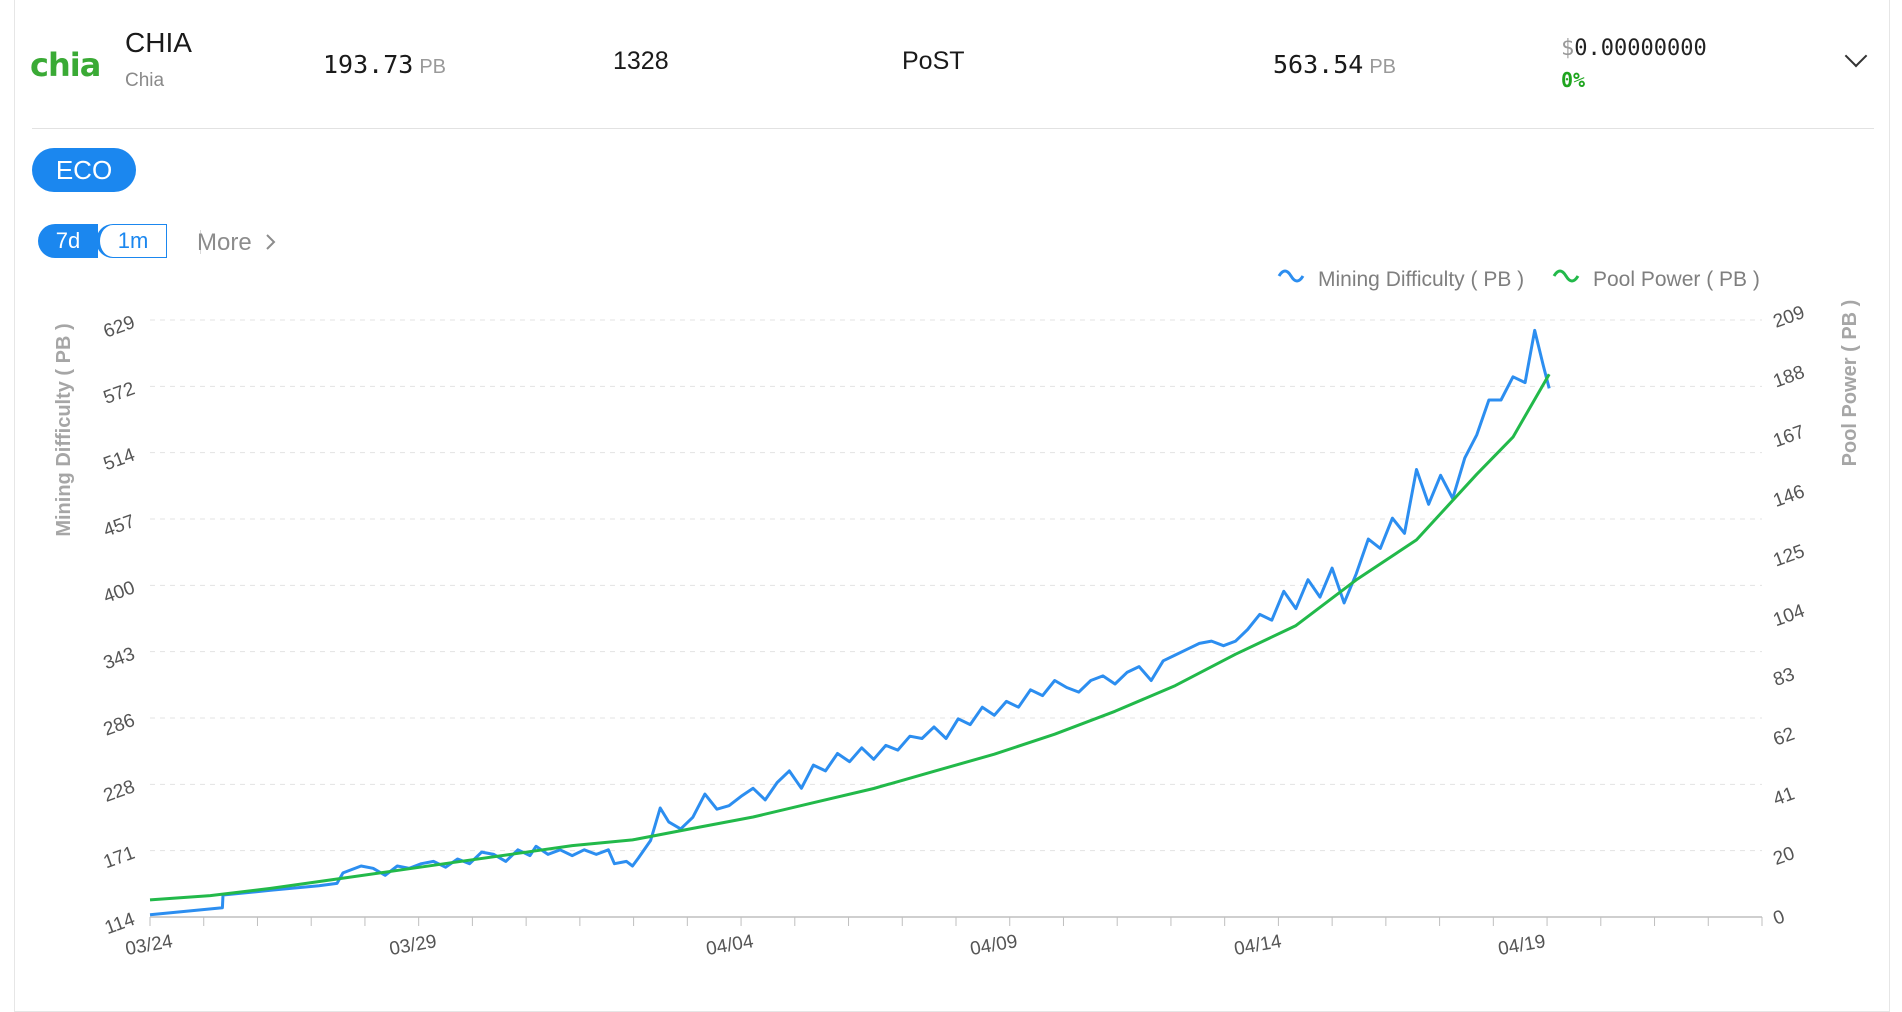 This screenshot has height=1012, width=1902. Describe the element at coordinates (1258, 945) in the screenshot. I see `x-tick-label: 04/14` at that location.